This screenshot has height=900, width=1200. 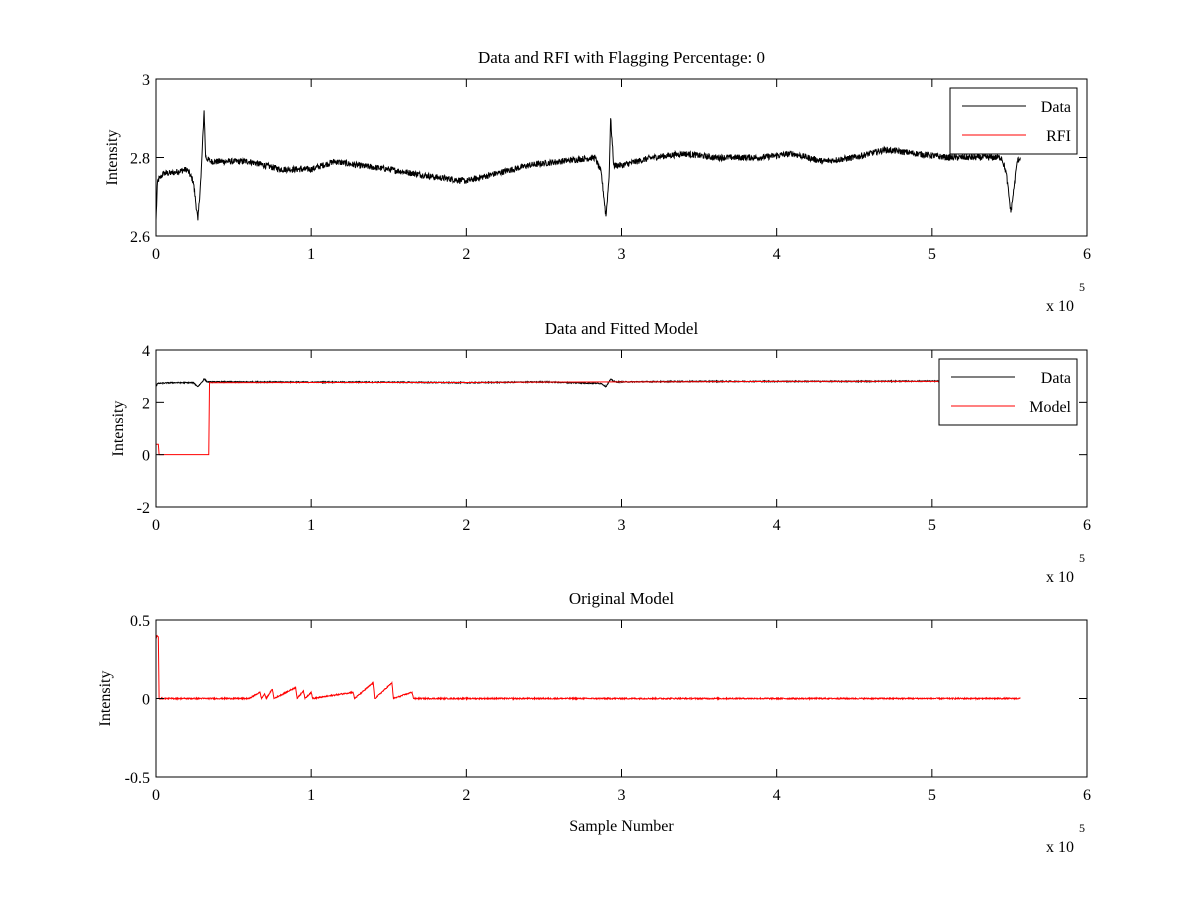 I want to click on chart-title: Original Model, so click(x=622, y=598).